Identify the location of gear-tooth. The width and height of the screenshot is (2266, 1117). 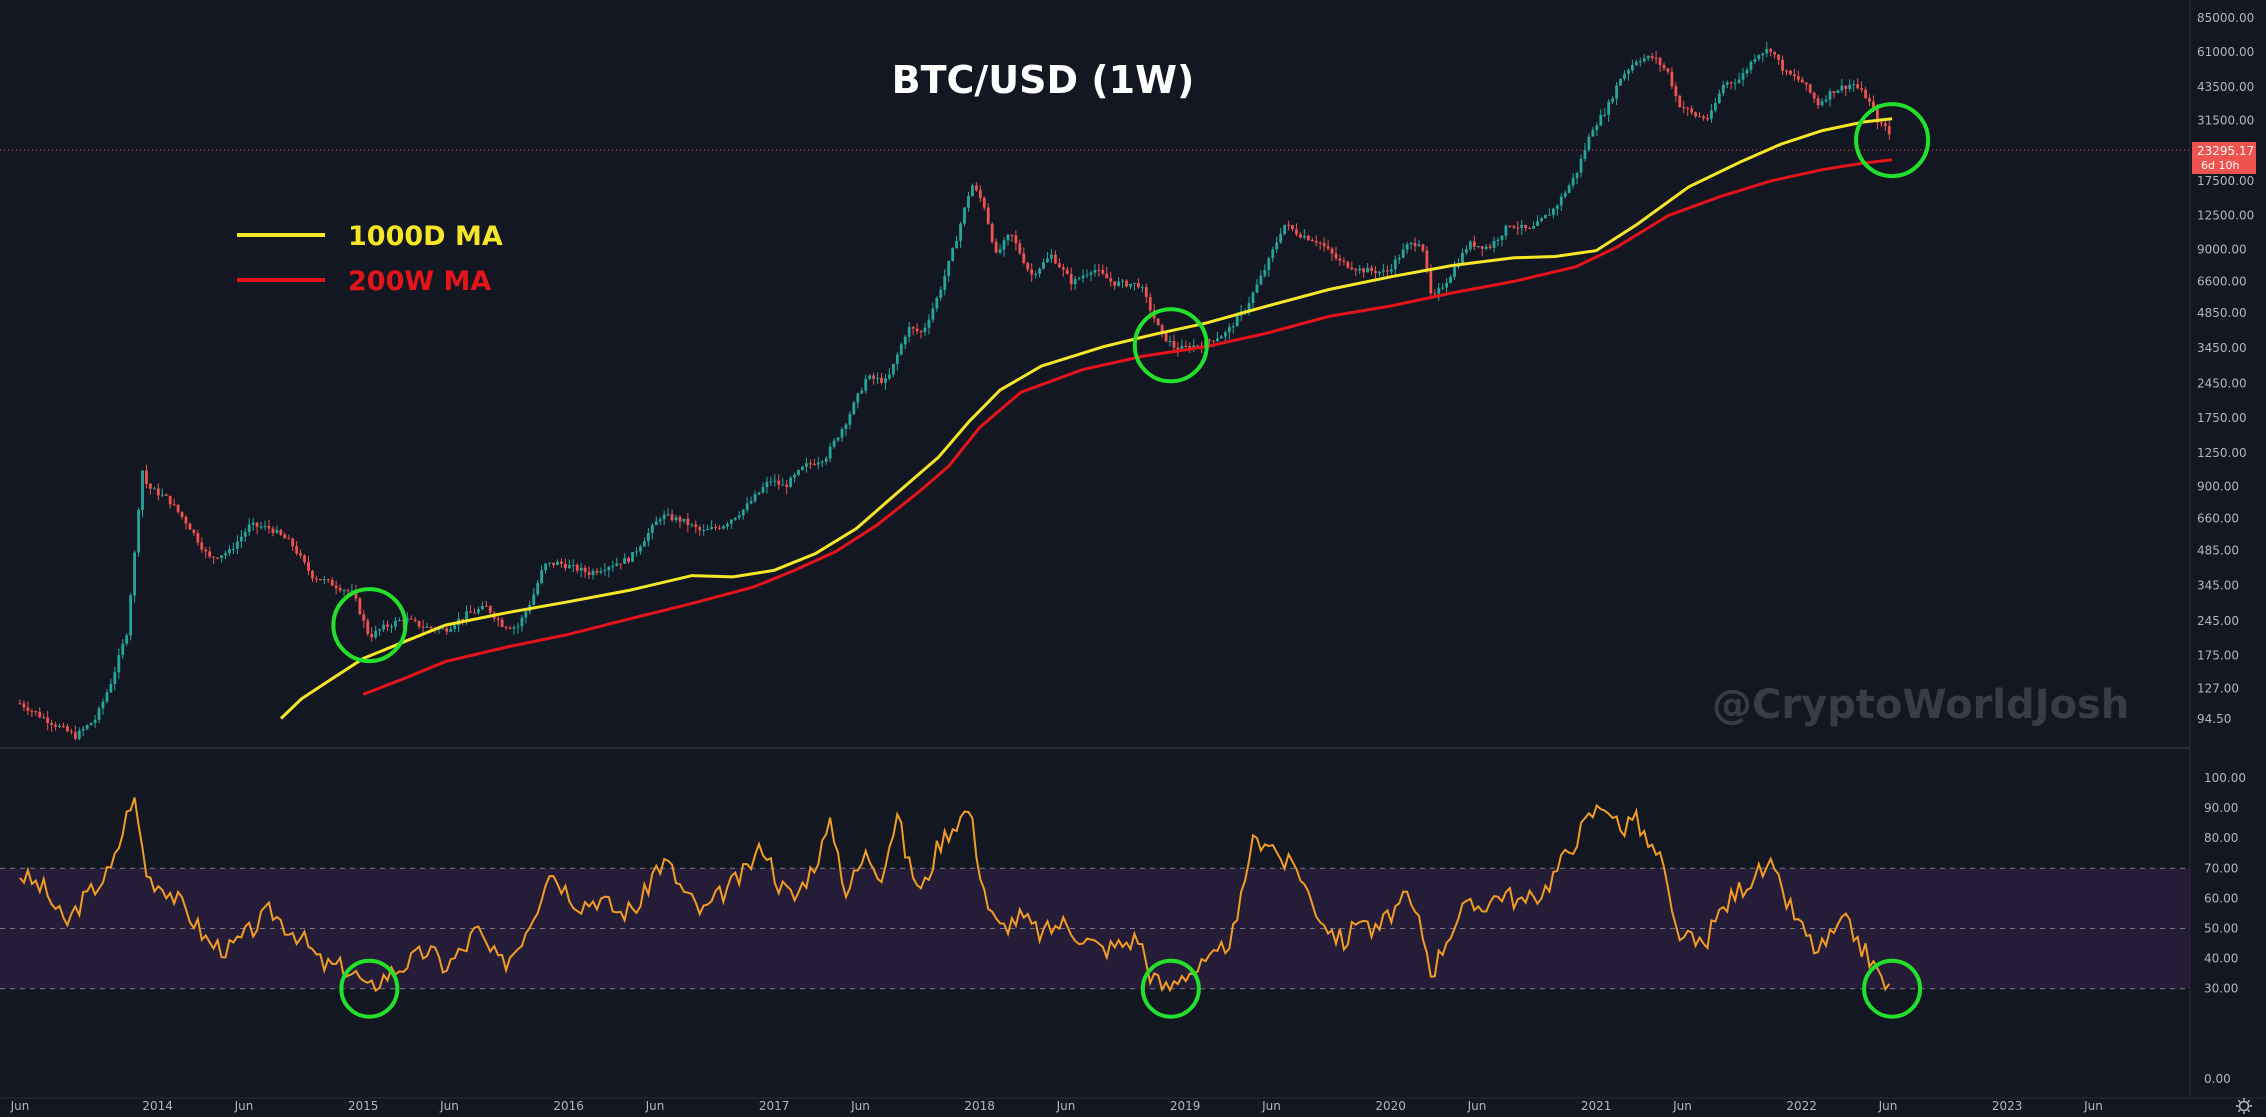
(2239, 1111).